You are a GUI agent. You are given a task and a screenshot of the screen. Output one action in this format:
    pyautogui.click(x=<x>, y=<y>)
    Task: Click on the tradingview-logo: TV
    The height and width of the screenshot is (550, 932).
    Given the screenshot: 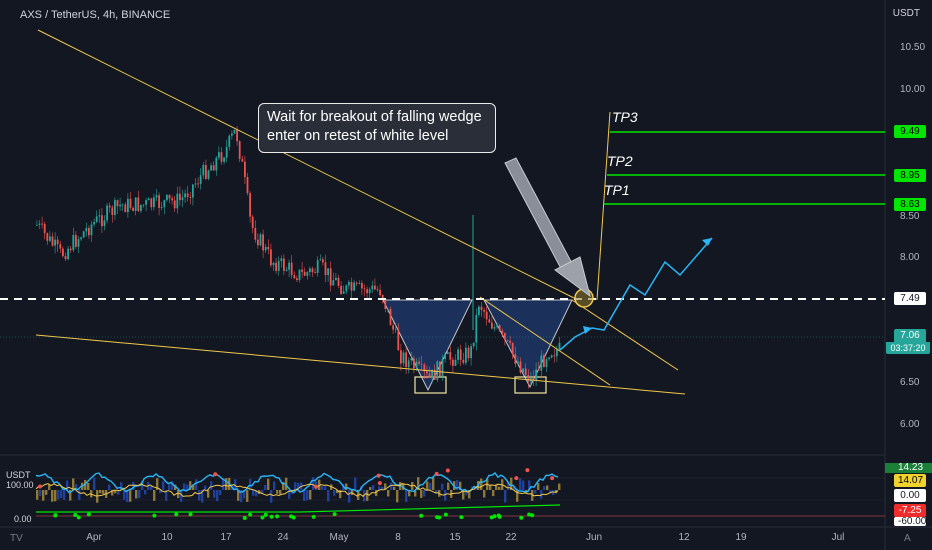 What is the action you would take?
    pyautogui.click(x=16, y=538)
    